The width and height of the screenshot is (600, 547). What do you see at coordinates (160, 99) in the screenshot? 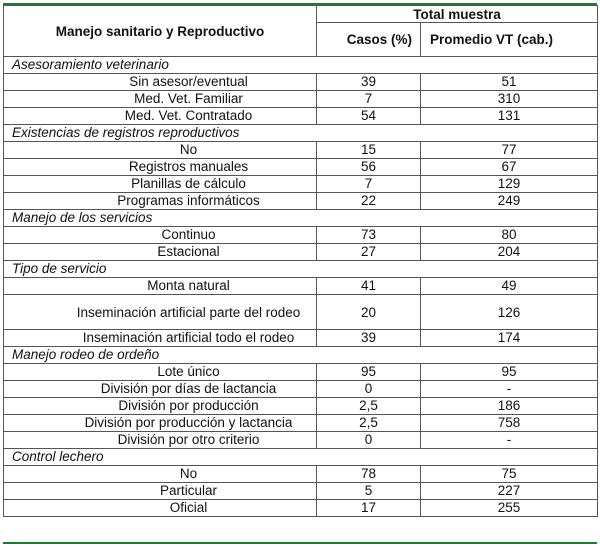
I see `row-label: Med. Vet. Familiar` at bounding box center [160, 99].